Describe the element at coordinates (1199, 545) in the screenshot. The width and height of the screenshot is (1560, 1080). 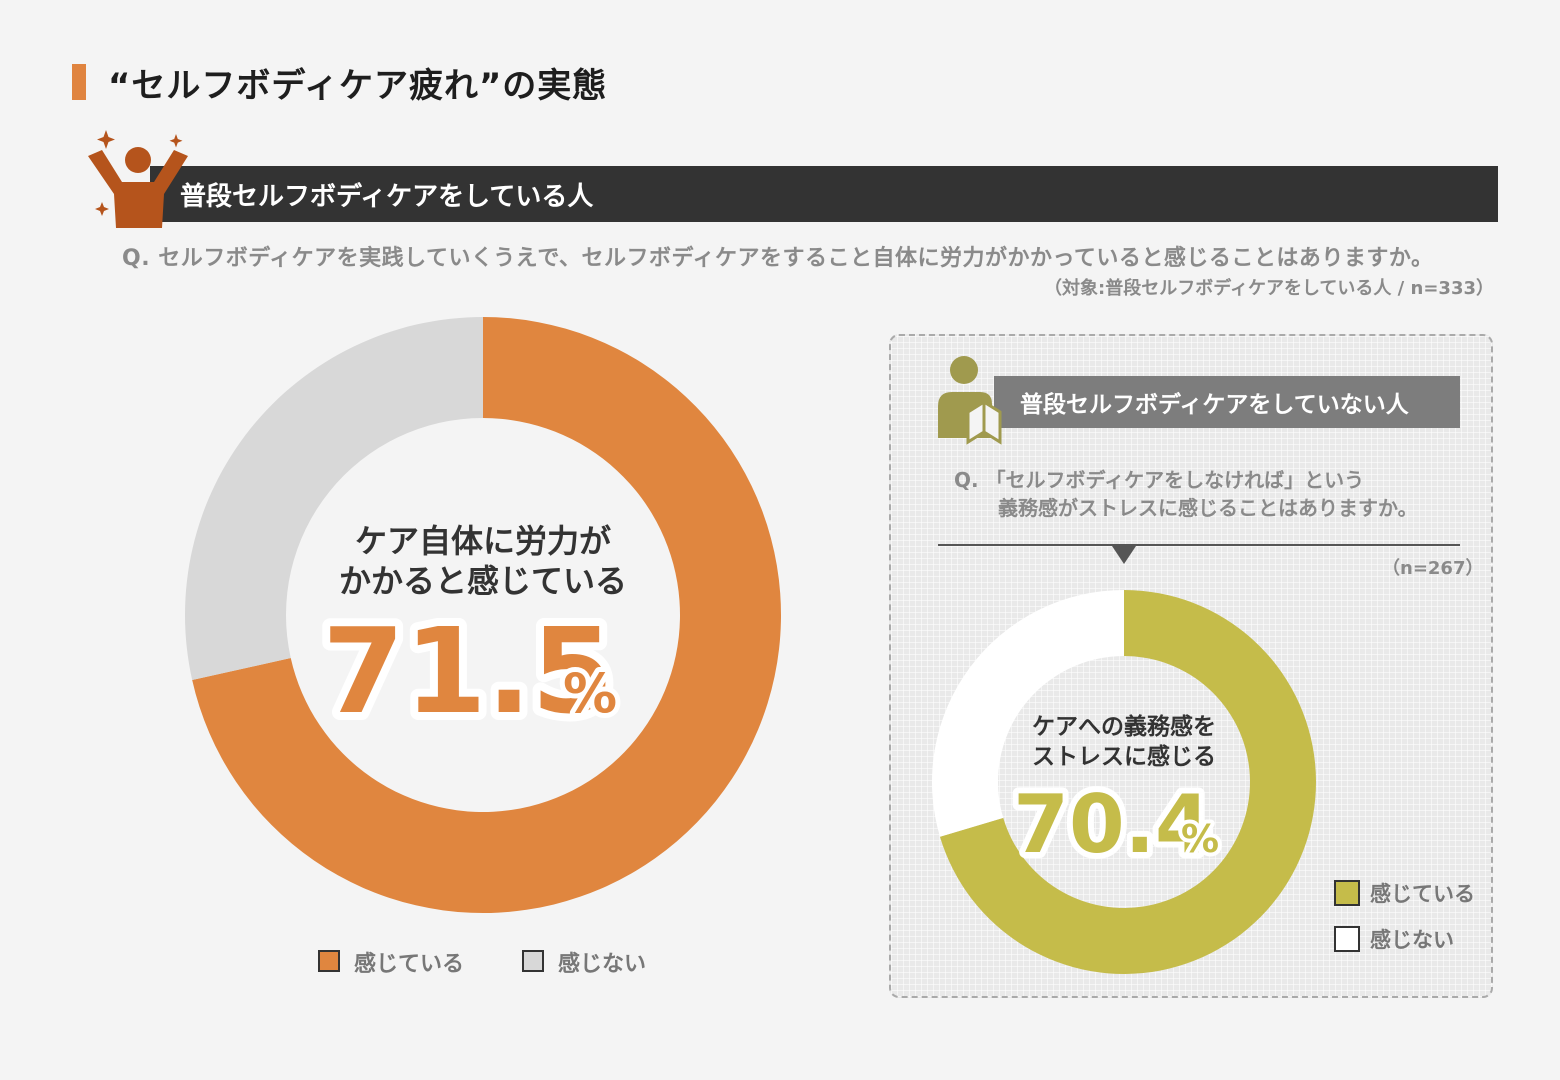
I see `divider-line` at that location.